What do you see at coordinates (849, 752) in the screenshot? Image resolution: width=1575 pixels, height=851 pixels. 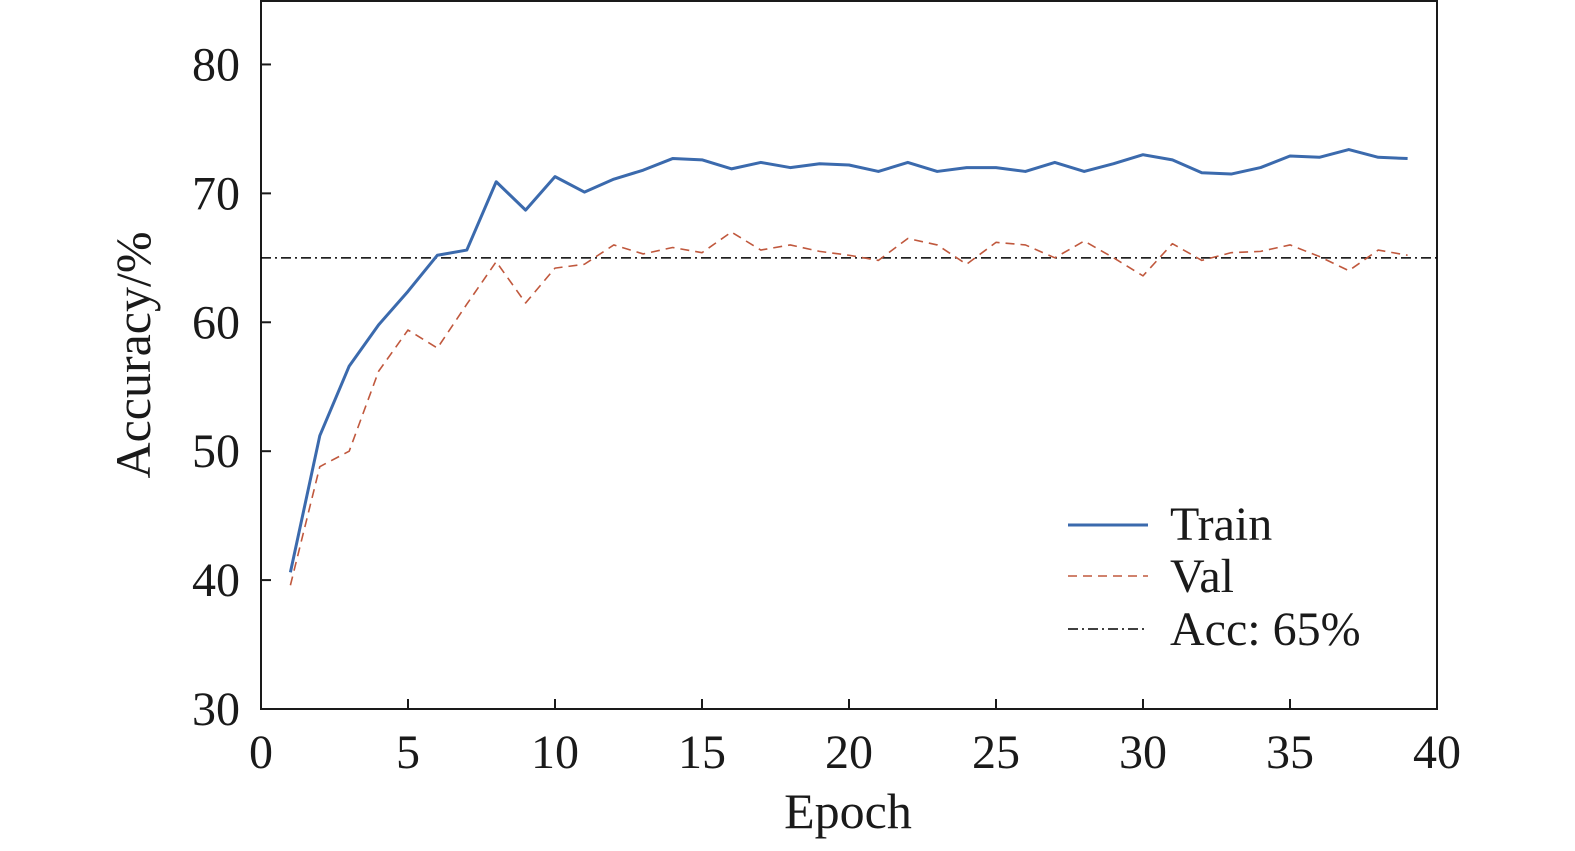 I see `x-tick-label: 20` at bounding box center [849, 752].